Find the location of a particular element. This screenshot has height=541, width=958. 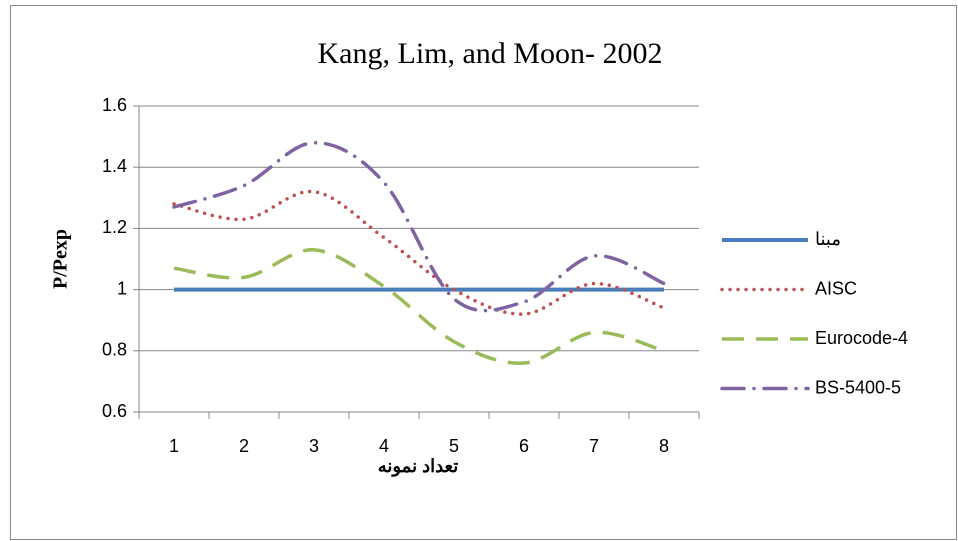

x-tick-label: 3 is located at coordinates (314, 446).